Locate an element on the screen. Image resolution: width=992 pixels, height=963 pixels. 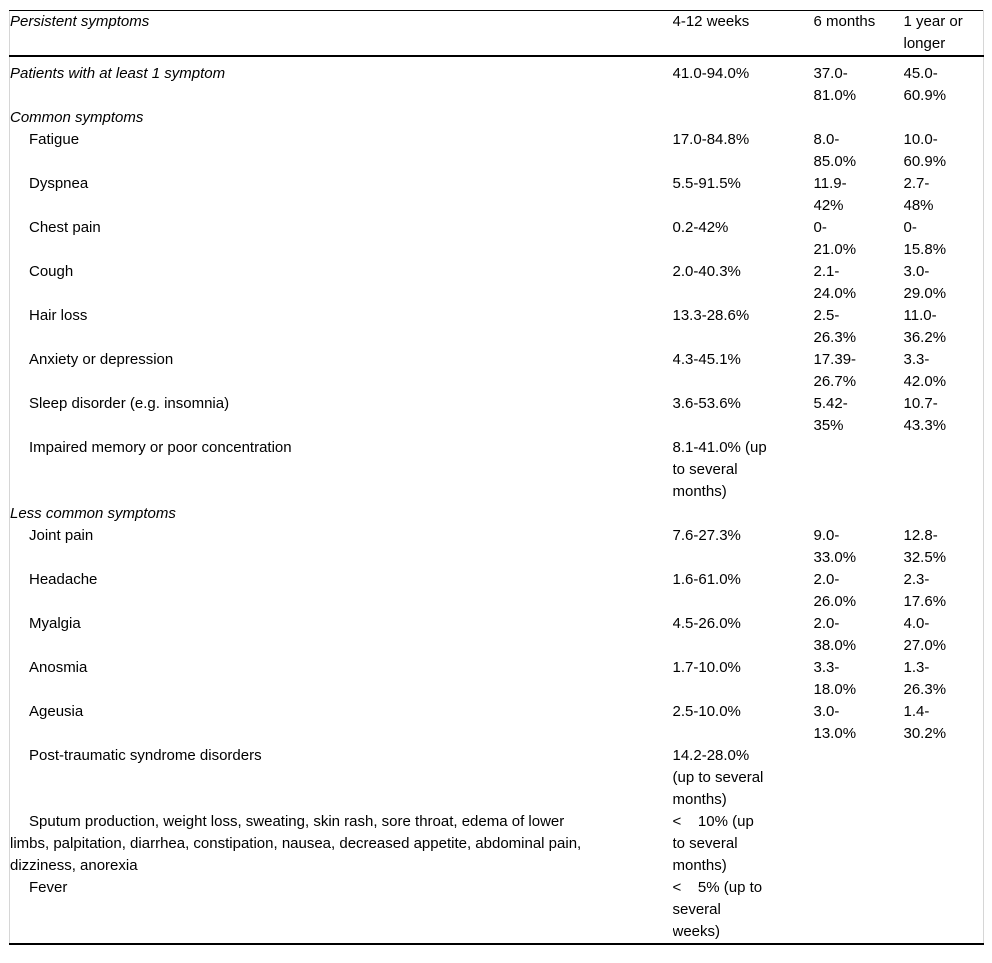
range-1-year-or-longer: 0- 15.8% is located at coordinates (925, 238).